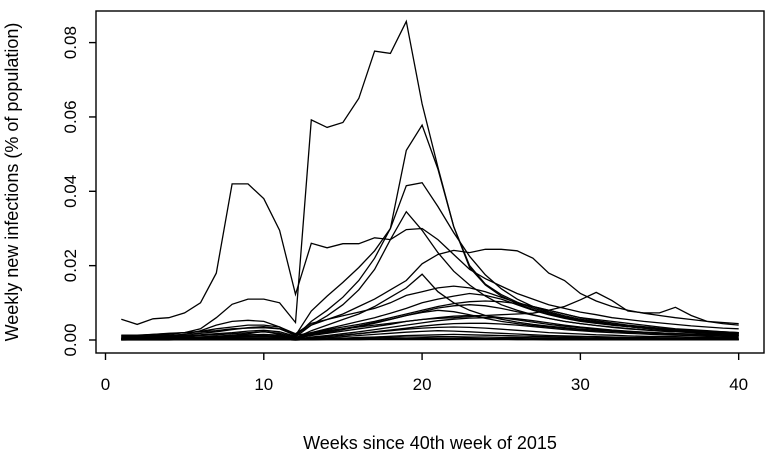 This screenshot has width=775, height=456. Describe the element at coordinates (424, 373) in the screenshot. I see `x-axis: 0 10 20 30 40` at that location.